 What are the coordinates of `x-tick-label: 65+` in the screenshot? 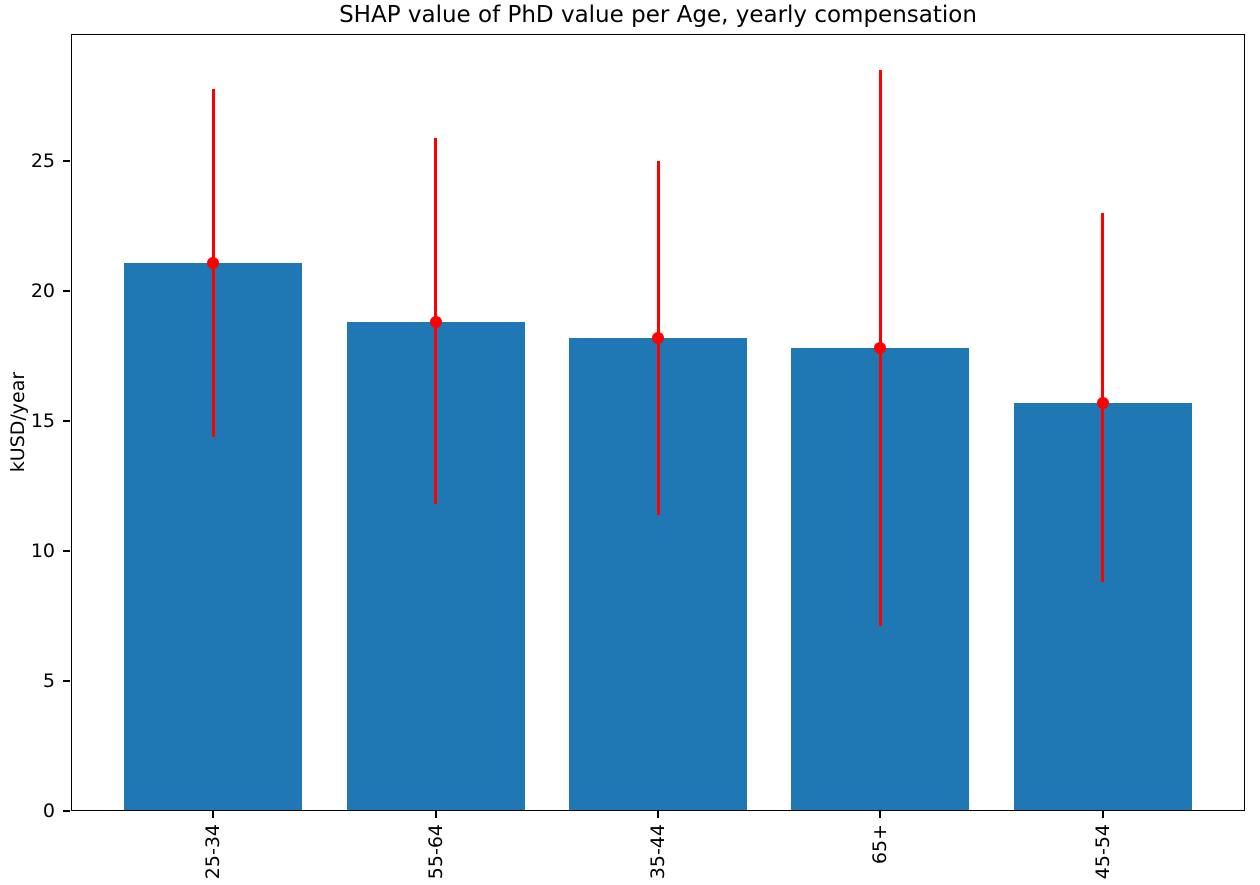 It's located at (880, 844).